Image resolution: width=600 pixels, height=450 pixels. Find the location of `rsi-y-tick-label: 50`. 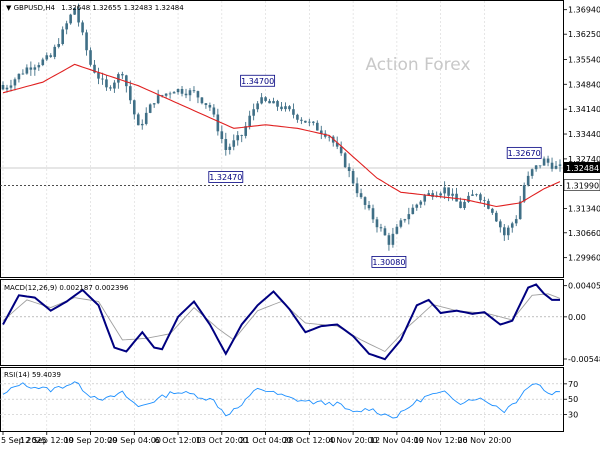

rsi-y-tick-label: 50 is located at coordinates (573, 399).